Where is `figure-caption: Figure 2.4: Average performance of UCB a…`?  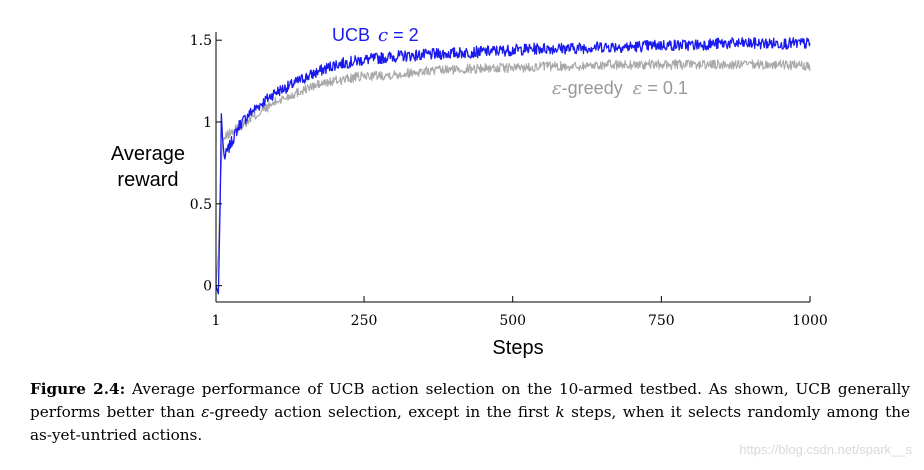
figure-caption: Figure 2.4: Average performance of UCB a… is located at coordinates (470, 412).